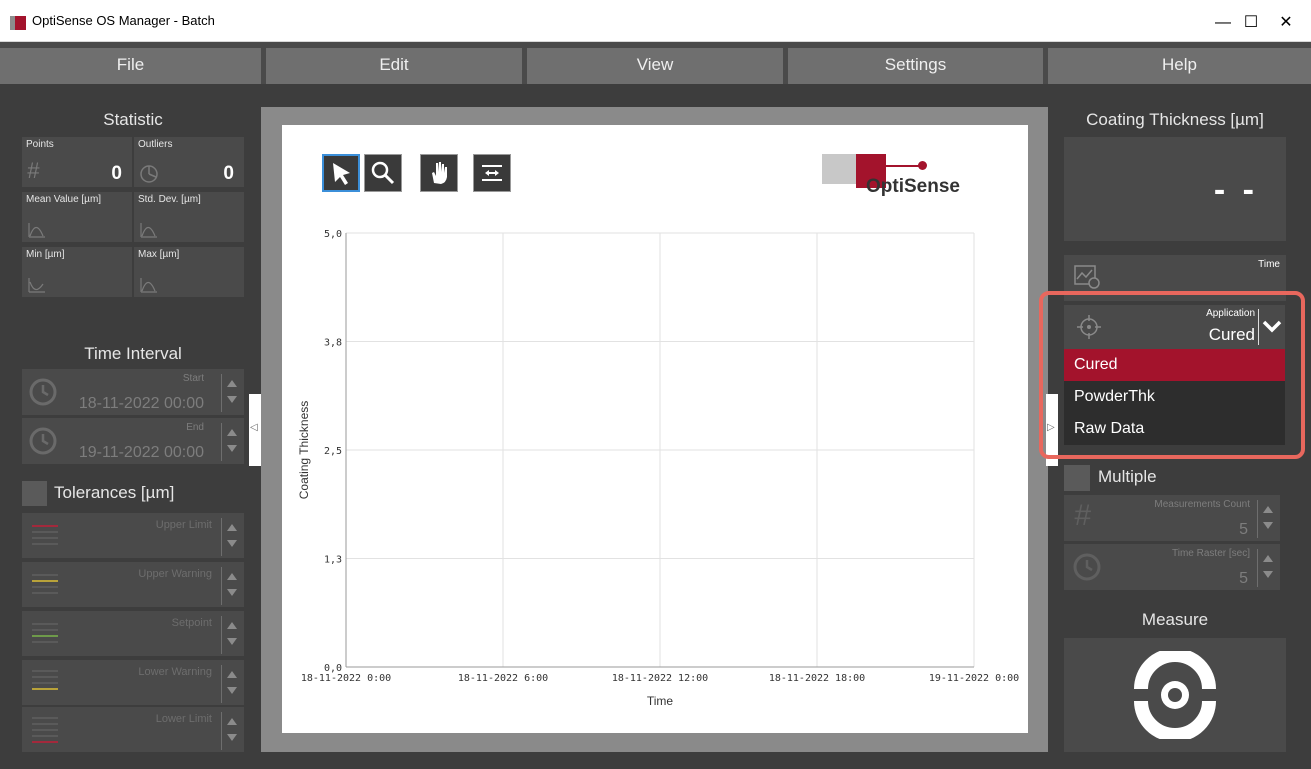  What do you see at coordinates (169, 199) in the screenshot?
I see `std-dev-label: Std. Dev. [µm]` at bounding box center [169, 199].